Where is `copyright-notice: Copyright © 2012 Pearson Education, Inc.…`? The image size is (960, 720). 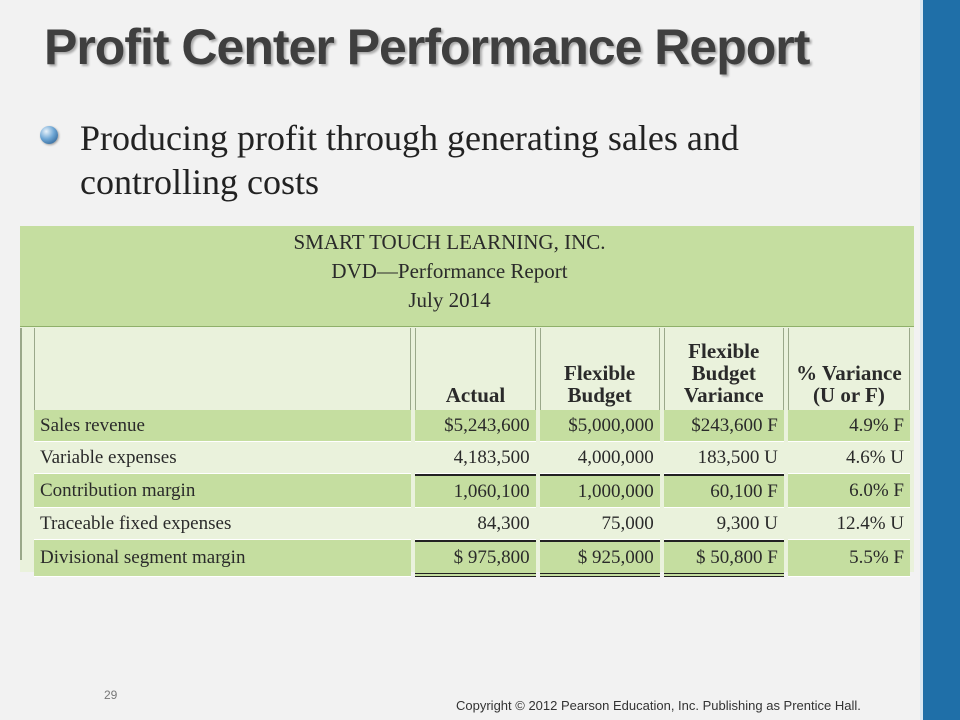
copyright-notice: Copyright © 2012 Pearson Education, Inc.… is located at coordinates (658, 705).